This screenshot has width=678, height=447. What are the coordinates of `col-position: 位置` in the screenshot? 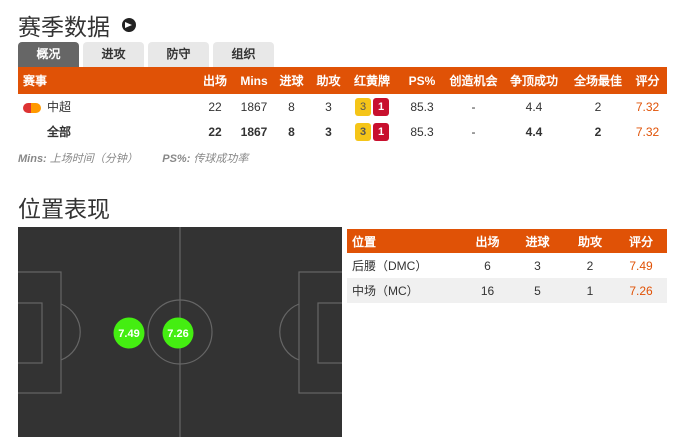 It's located at (406, 241).